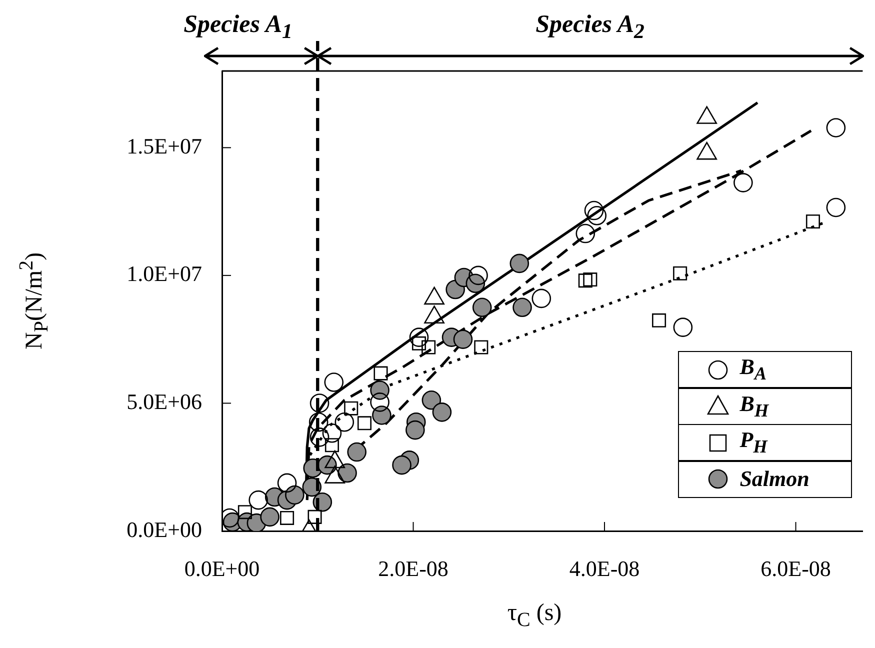  What do you see at coordinates (590, 27) in the screenshot?
I see `text: Species A$_{2}$` at bounding box center [590, 27].